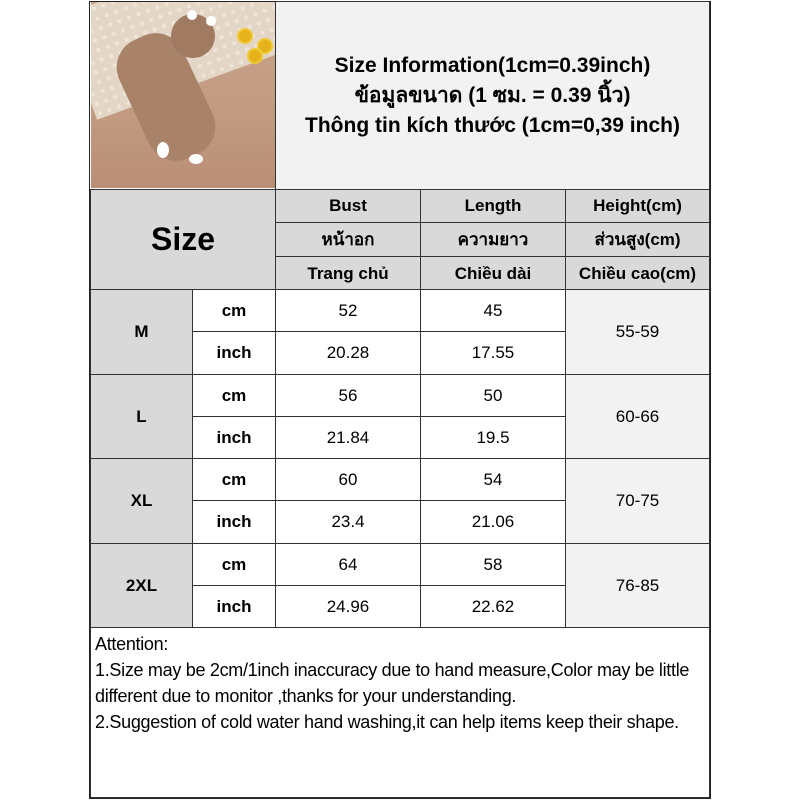  What do you see at coordinates (141, 501) in the screenshot?
I see `size-label: XL` at bounding box center [141, 501].